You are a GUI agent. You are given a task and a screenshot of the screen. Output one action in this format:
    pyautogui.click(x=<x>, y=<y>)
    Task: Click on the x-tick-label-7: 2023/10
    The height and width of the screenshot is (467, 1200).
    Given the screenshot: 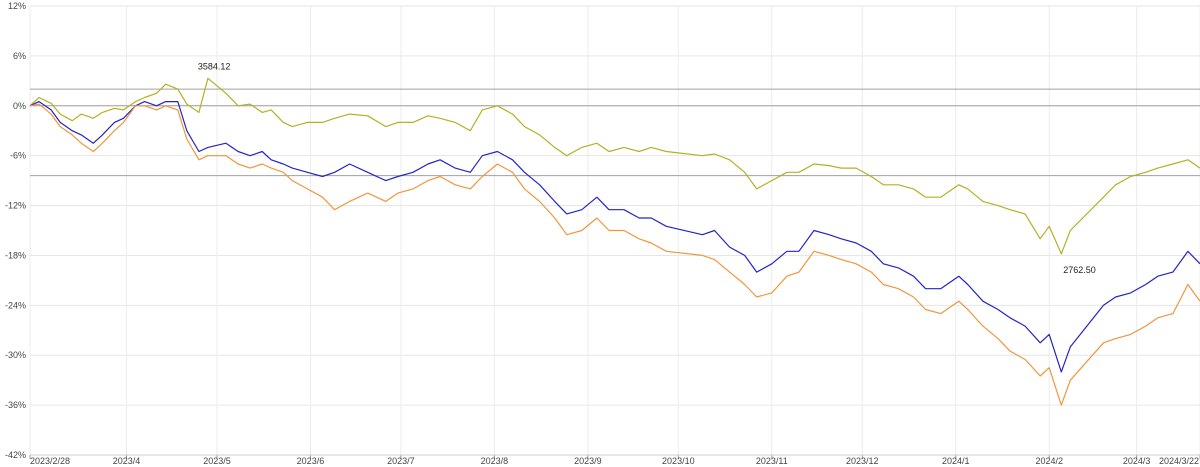 What is the action you would take?
    pyautogui.click(x=678, y=461)
    